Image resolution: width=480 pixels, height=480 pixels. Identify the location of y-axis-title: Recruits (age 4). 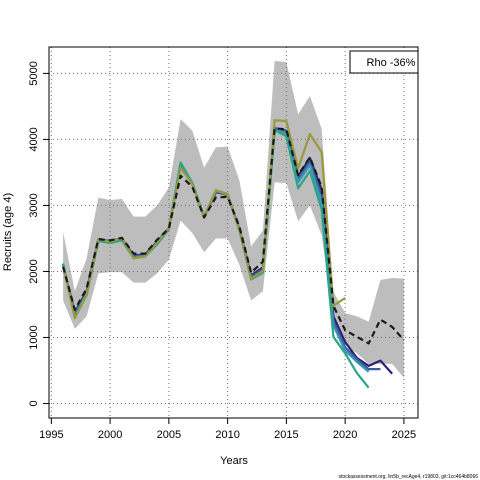
(8, 232).